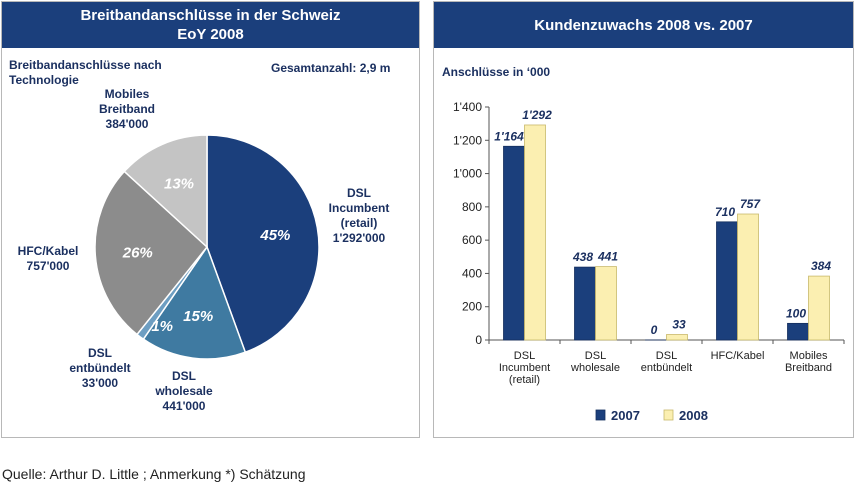  I want to click on pie-slice-label: DSL Incumbent (retail) 1'292'000, so click(359, 215).